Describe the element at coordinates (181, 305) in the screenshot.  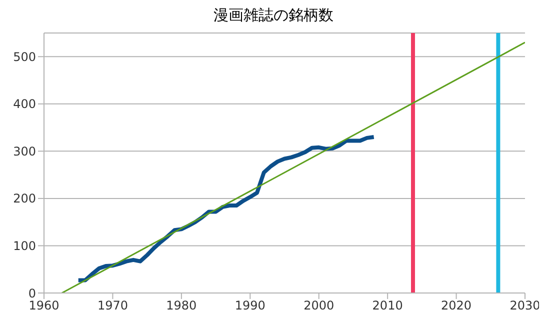
I see `x-tick-label: 1980` at that location.